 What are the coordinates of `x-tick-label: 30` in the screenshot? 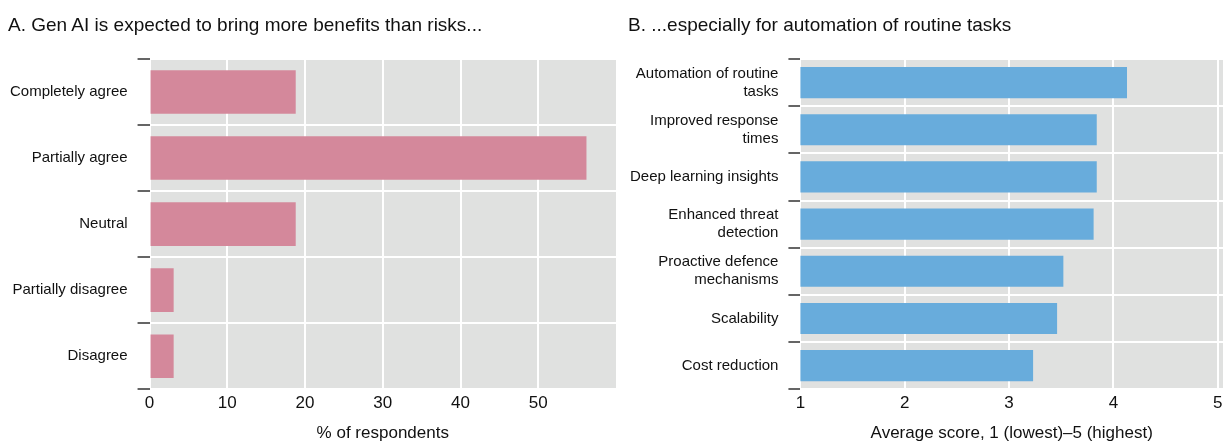 It's located at (383, 403).